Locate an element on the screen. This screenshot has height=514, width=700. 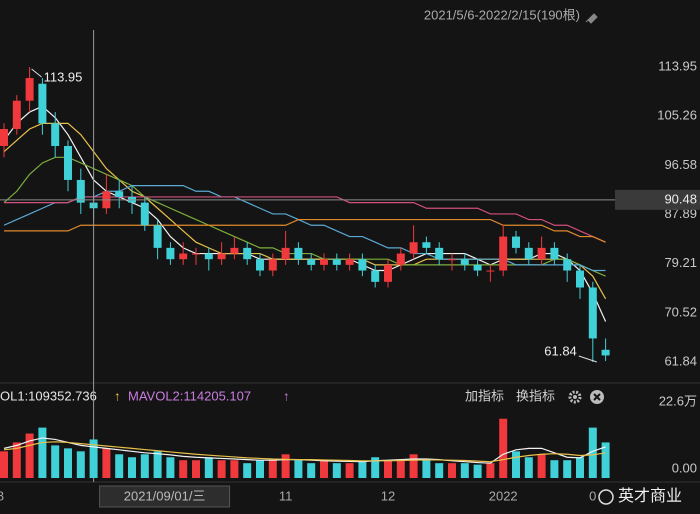
y-tick-label: 96.58 is located at coordinates (680, 164).